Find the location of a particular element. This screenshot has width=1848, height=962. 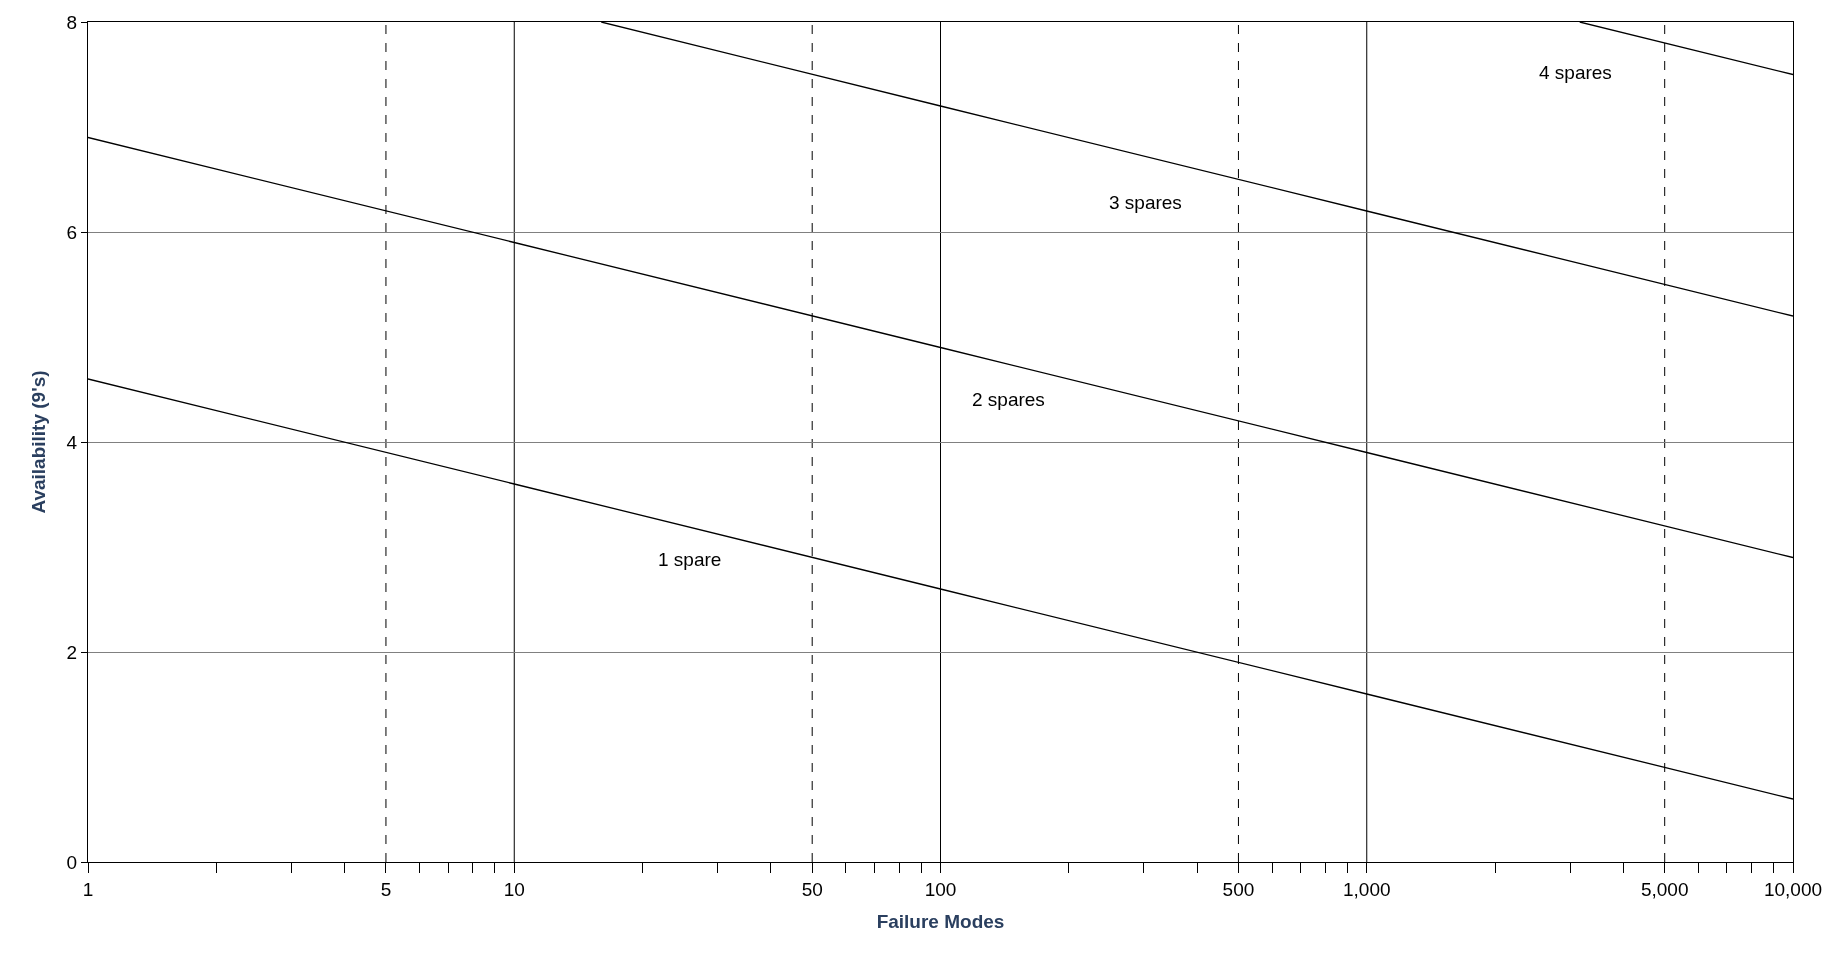

y-axis-title: Availability (9's) is located at coordinates (39, 442).